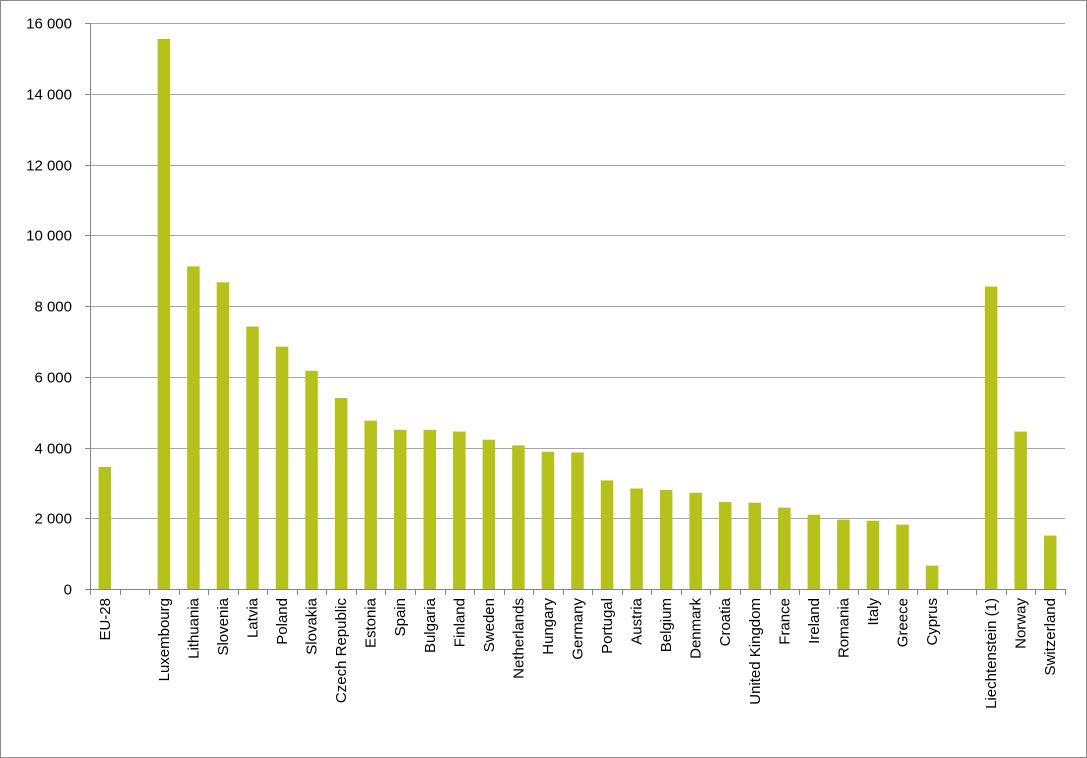 This screenshot has width=1087, height=758. What do you see at coordinates (696, 628) in the screenshot?
I see `x-category-label: Denmark` at bounding box center [696, 628].